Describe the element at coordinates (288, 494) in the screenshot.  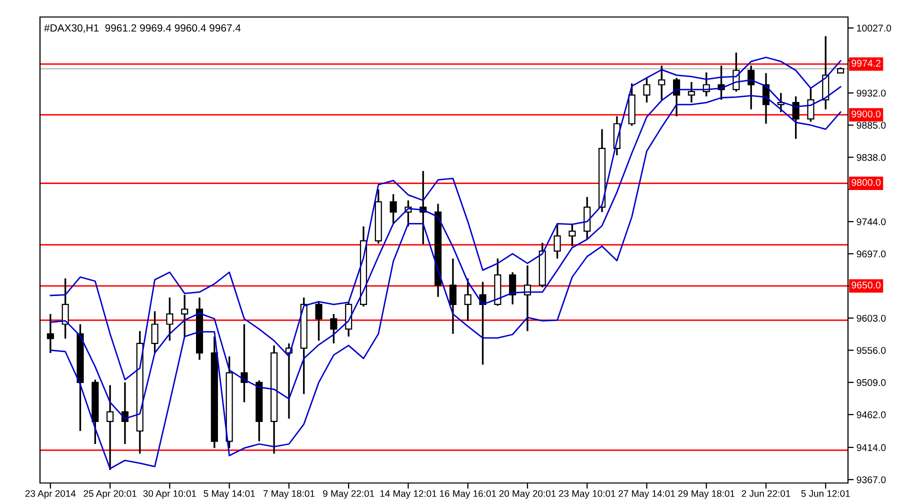
I see `x-tick-label: 7 May 18:01` at that location.